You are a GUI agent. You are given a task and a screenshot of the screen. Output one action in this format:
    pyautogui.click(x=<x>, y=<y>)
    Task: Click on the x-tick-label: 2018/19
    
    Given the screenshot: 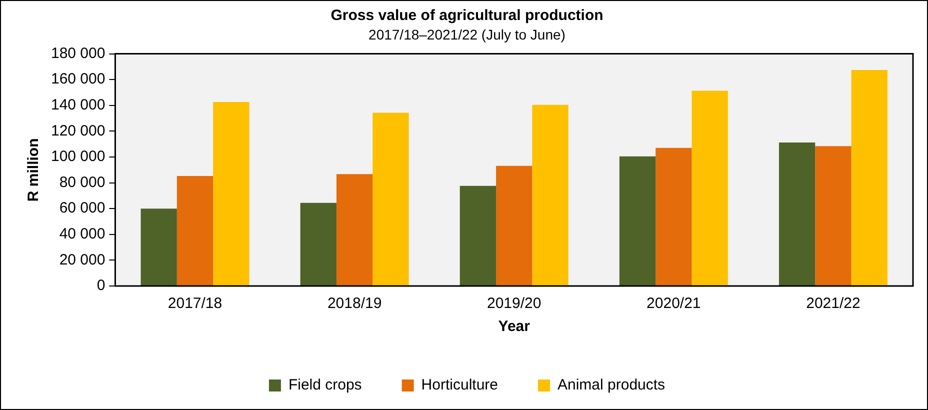 What is the action you would take?
    pyautogui.click(x=354, y=303)
    